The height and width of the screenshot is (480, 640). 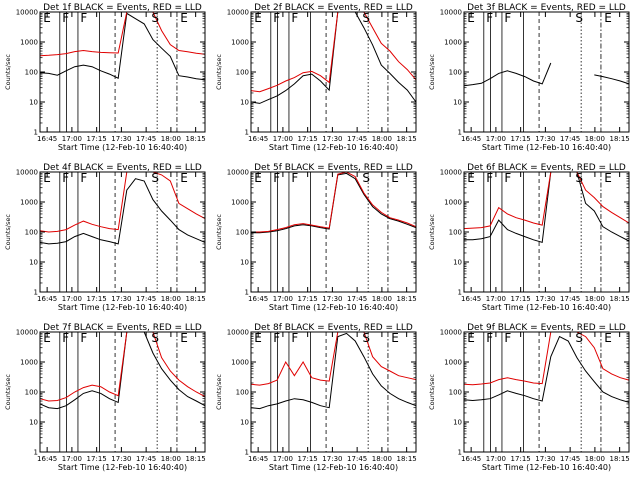 What do you see at coordinates (546, 328) in the screenshot?
I see `panel-title: Det 9f BLACK = Events, RED = LLD` at bounding box center [546, 328].